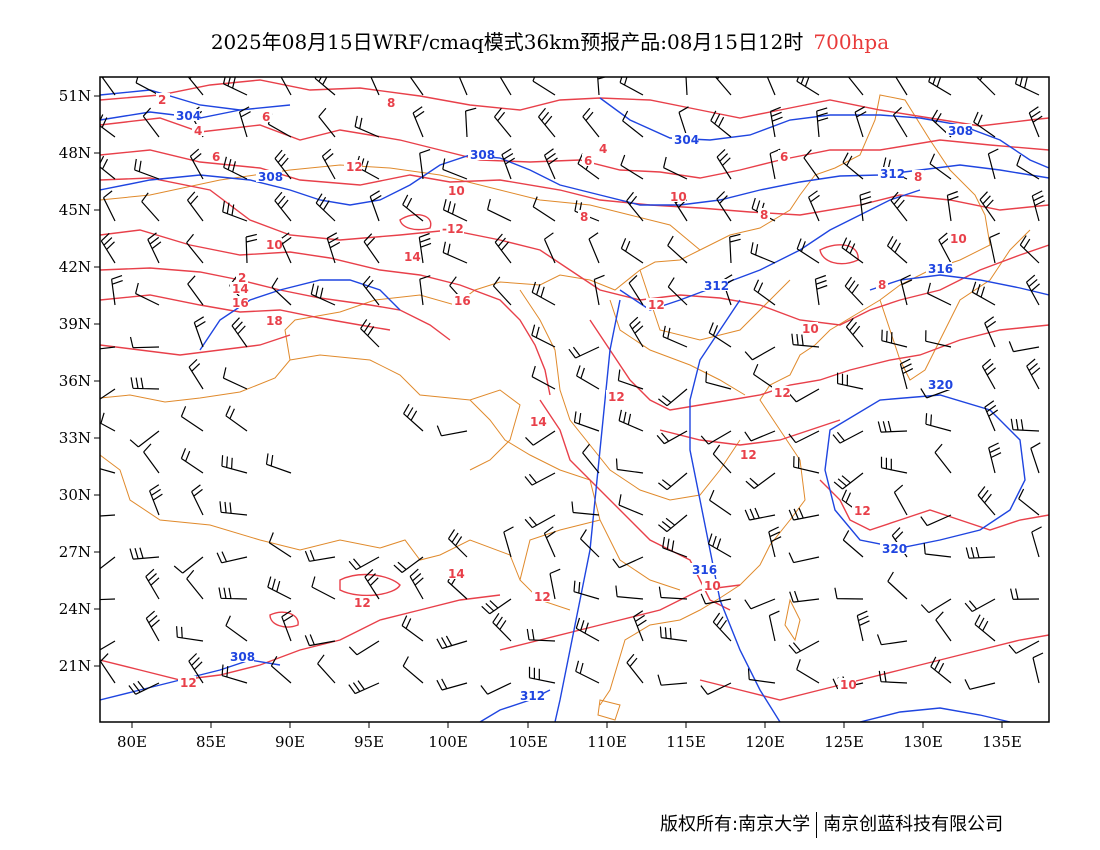  Describe the element at coordinates (453, 229) in the screenshot. I see `temperature-label: -12` at that location.